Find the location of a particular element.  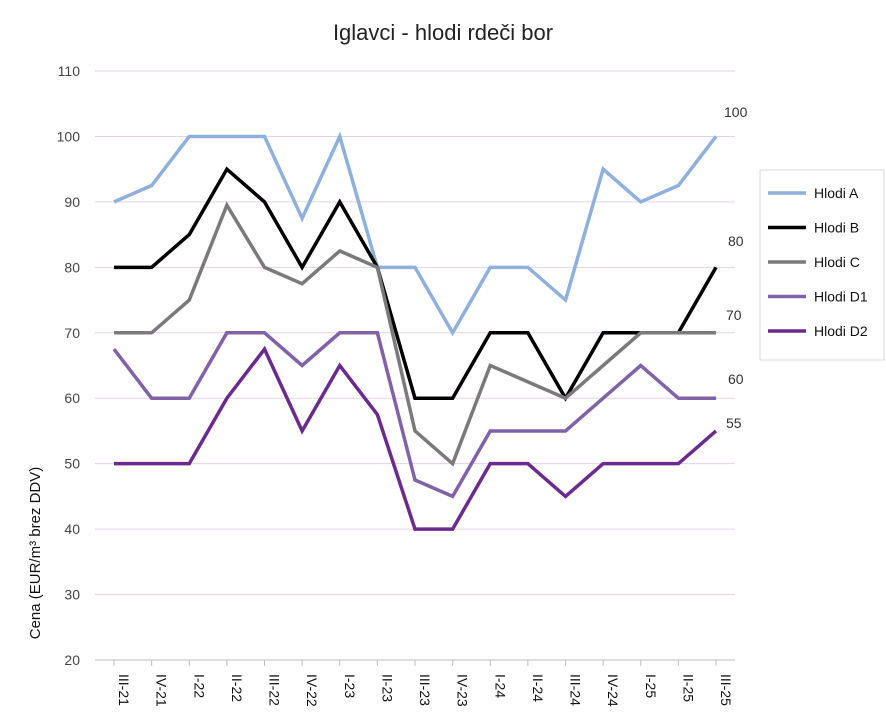

chart-title: Iglavci - hlodi rdeči bor is located at coordinates (443, 32).